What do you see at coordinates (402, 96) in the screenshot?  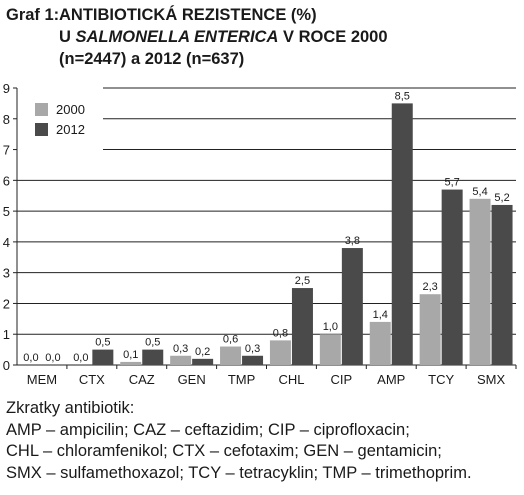 I see `data-label-2012-amp: 8,5` at bounding box center [402, 96].